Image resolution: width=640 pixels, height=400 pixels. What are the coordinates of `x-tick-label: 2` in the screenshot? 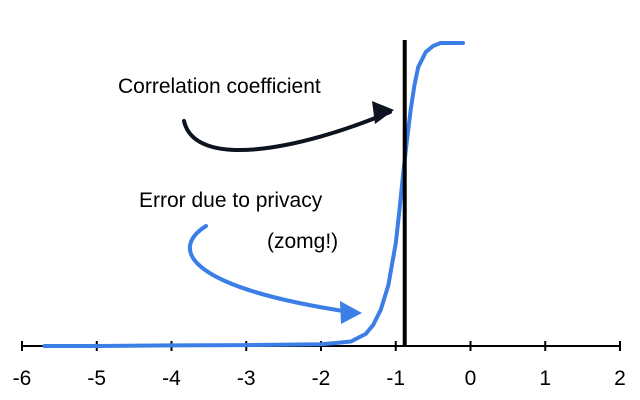 It's located at (620, 378).